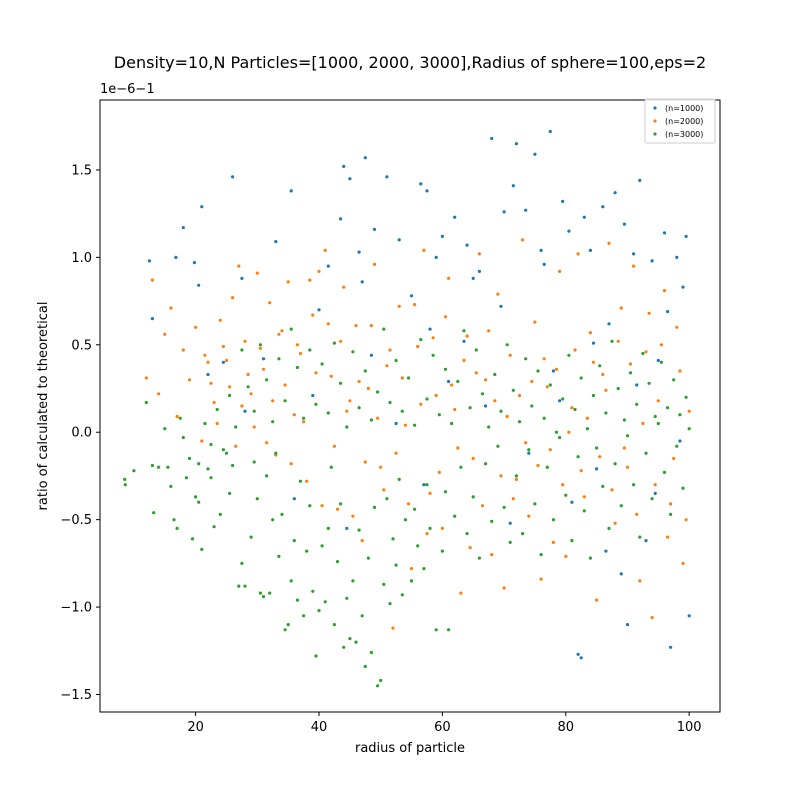  What do you see at coordinates (442, 727) in the screenshot?
I see `x-tick-label-60: 60` at bounding box center [442, 727].